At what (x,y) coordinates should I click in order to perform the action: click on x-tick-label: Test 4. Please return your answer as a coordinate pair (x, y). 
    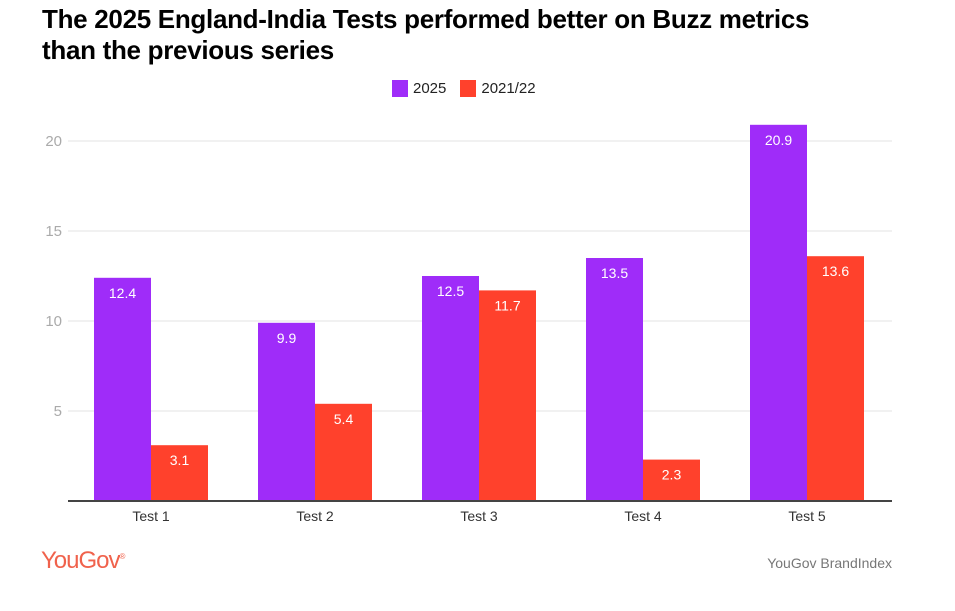
    Looking at the image, I should click on (643, 516).